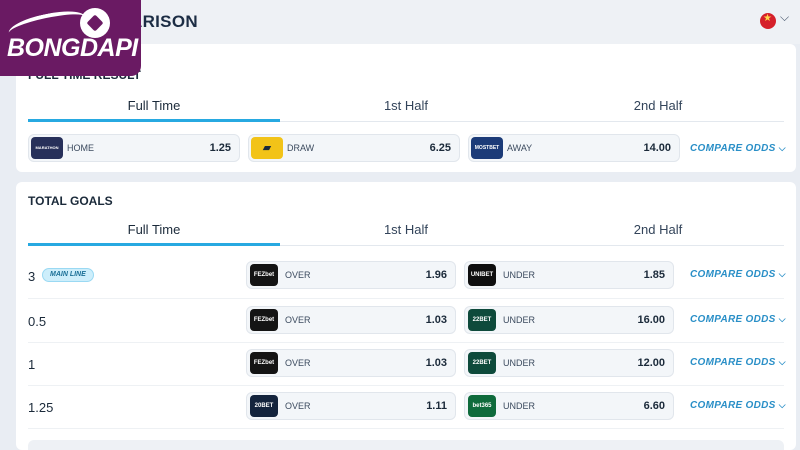  What do you see at coordinates (569, 363) in the screenshot?
I see `odds-under: 22BET UNDER 12.00` at bounding box center [569, 363].